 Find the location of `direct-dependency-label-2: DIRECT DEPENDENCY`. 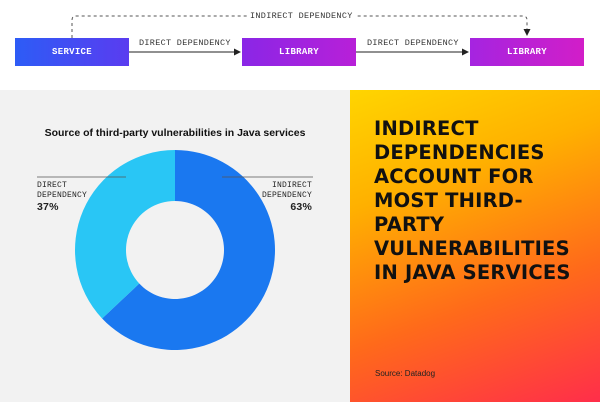

direct-dependency-label-2: DIRECT DEPENDENCY is located at coordinates (413, 43).